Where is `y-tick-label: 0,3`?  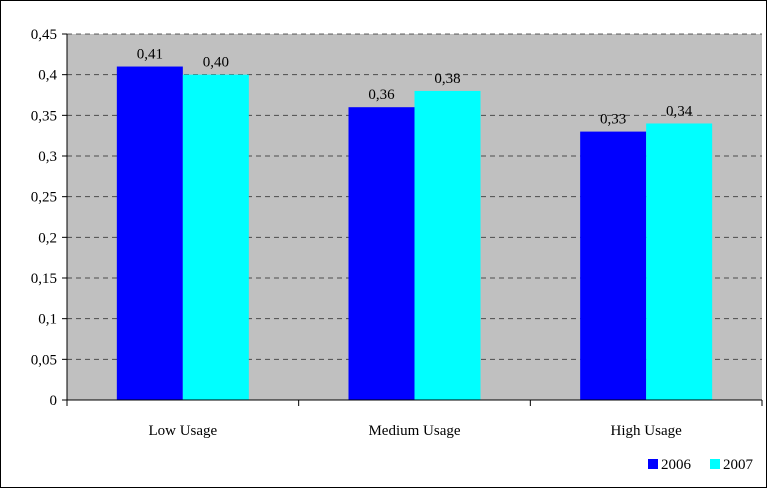 y-tick-label: 0,3 is located at coordinates (47, 157).